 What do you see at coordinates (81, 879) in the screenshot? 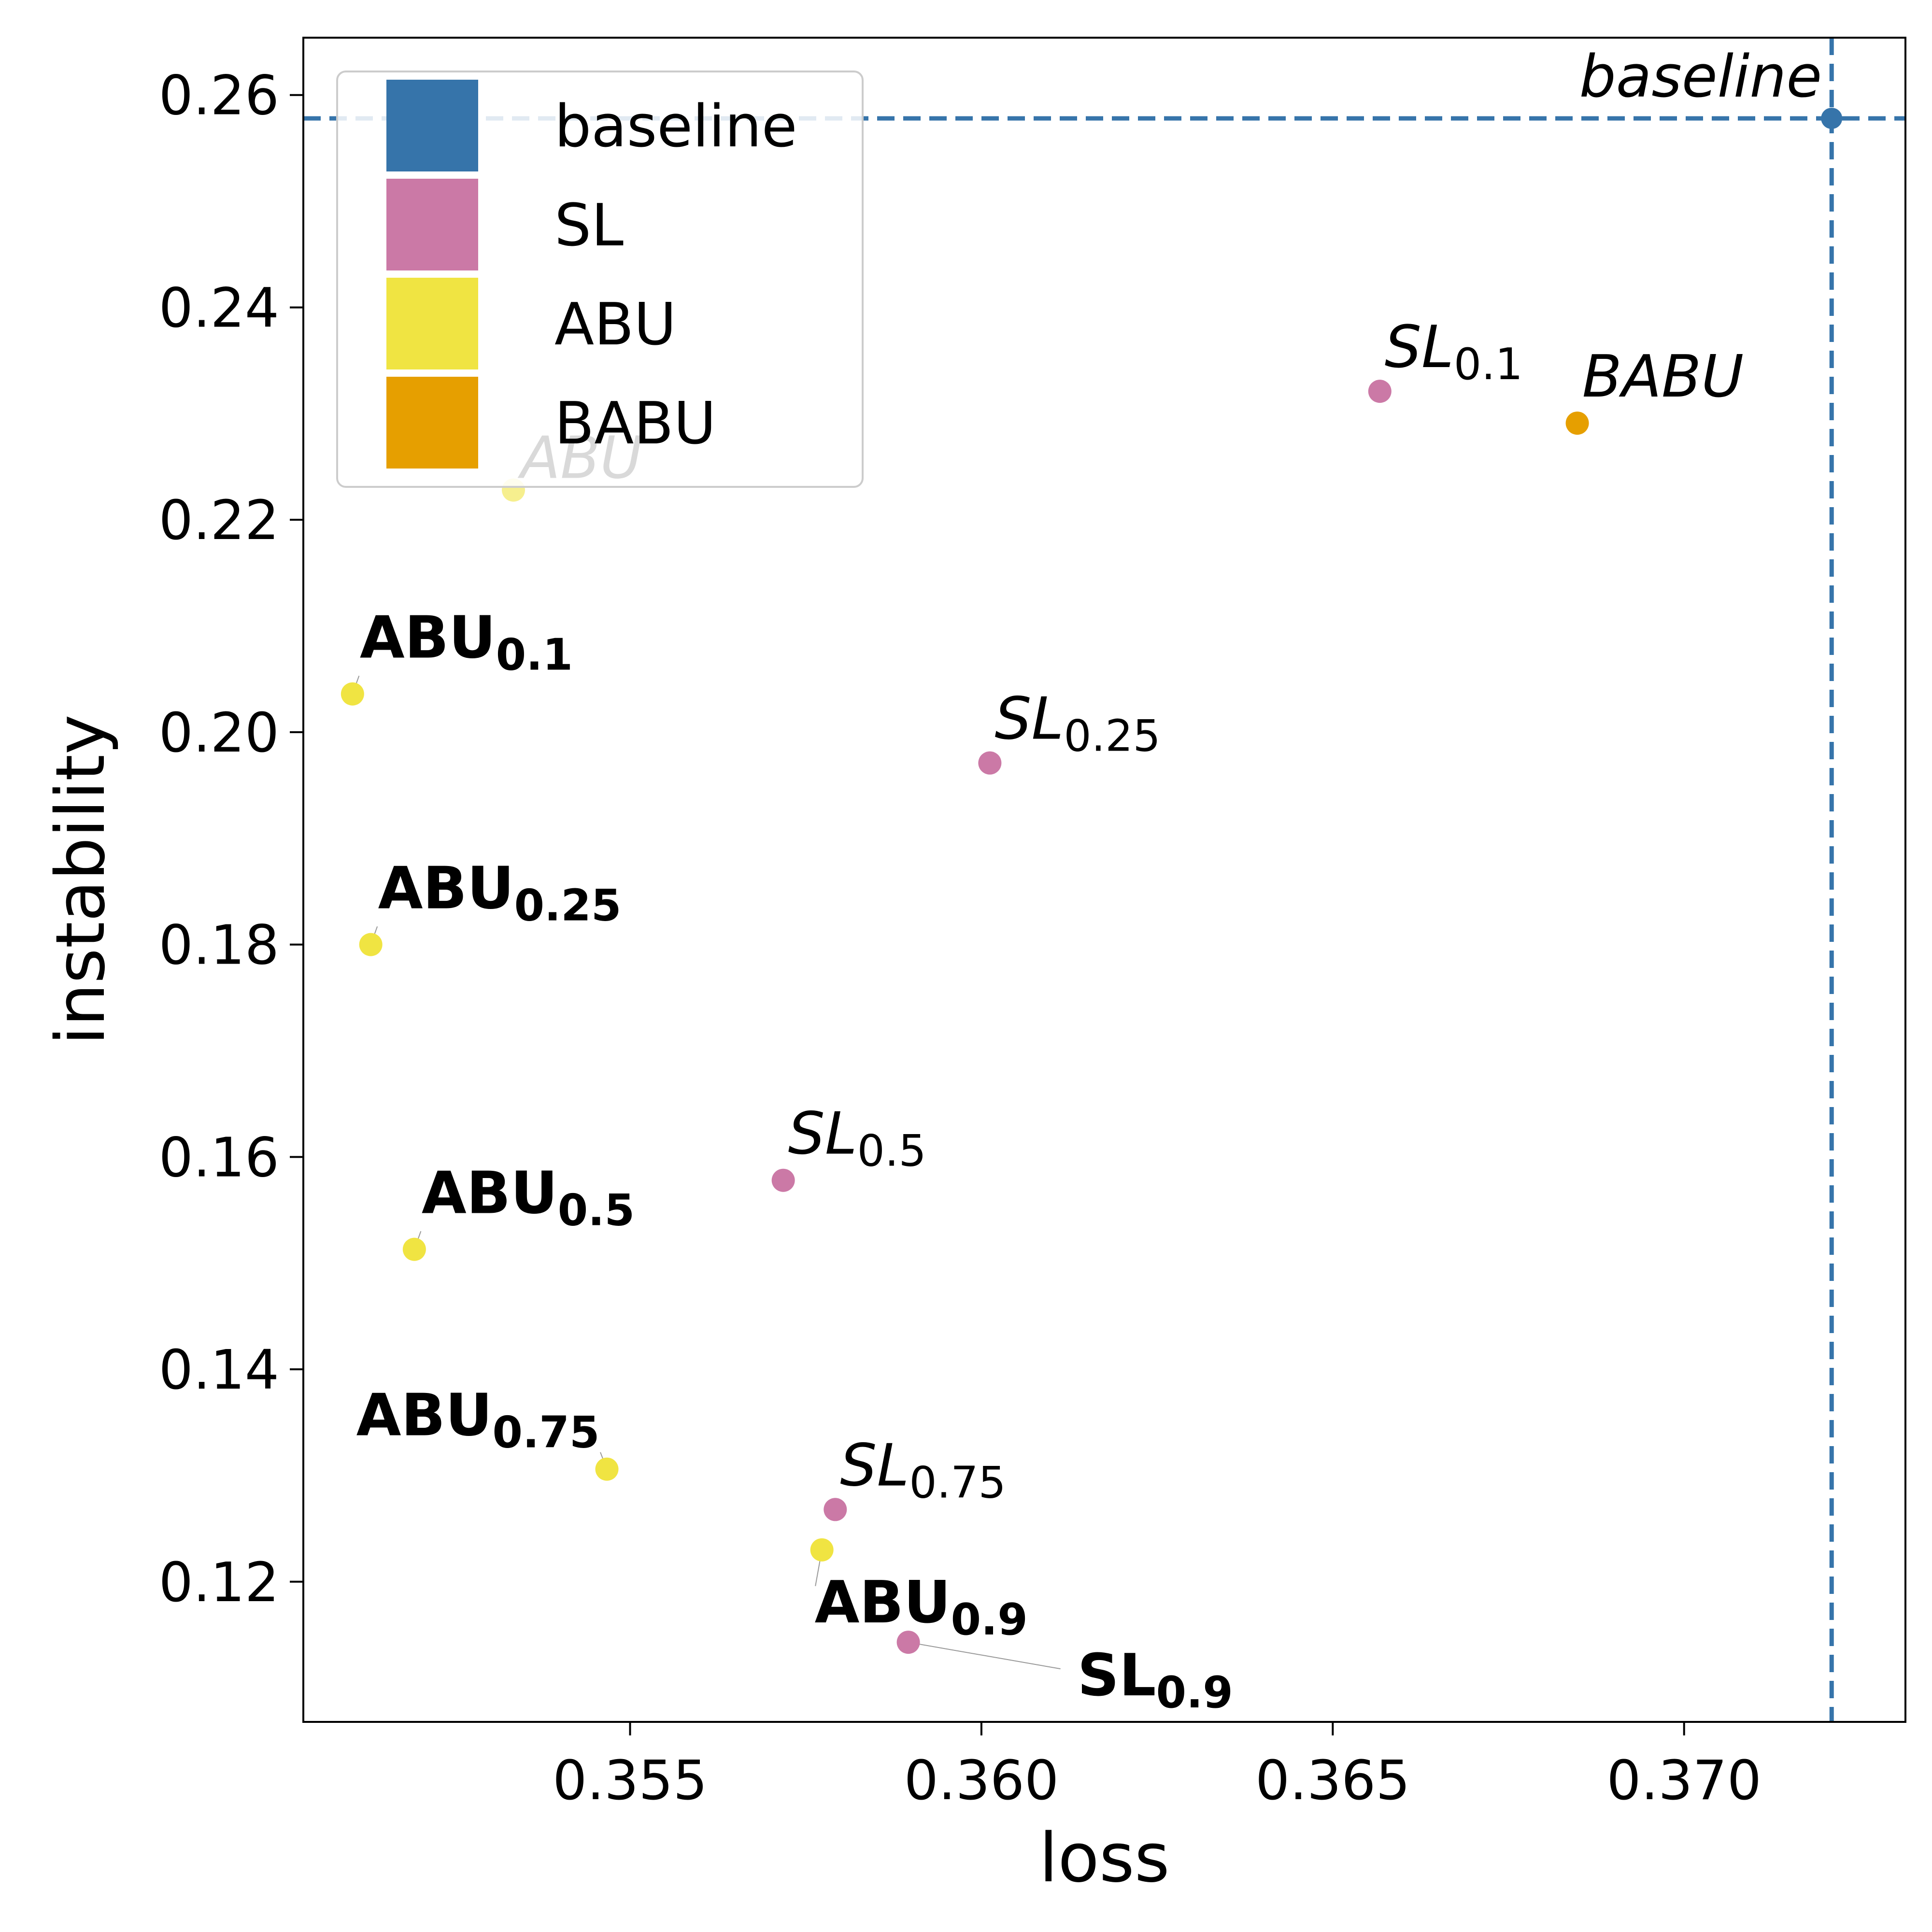
I see `y-axis-title: instability` at bounding box center [81, 879].